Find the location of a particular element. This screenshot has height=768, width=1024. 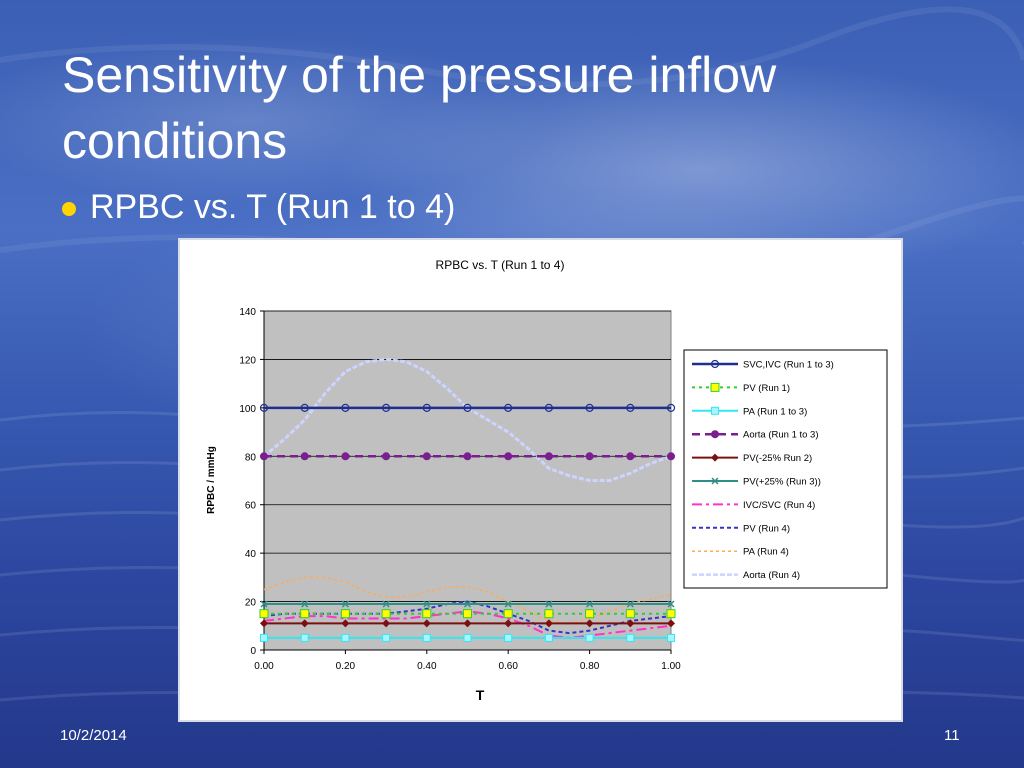

x-tick-label: 0.20 is located at coordinates (346, 666).